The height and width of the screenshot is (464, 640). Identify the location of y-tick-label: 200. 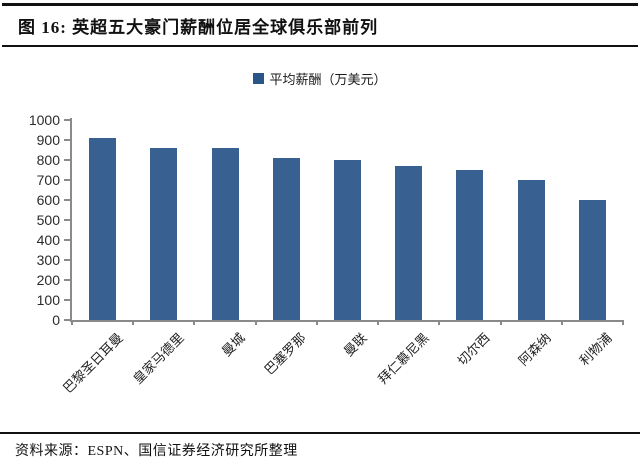
(48, 280).